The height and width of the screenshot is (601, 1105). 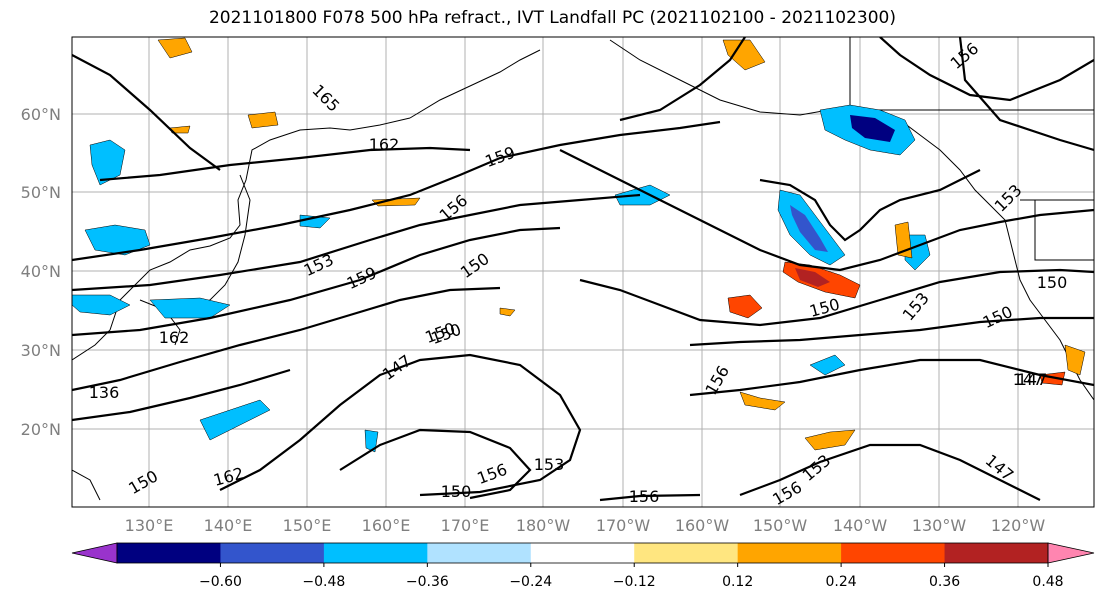 I want to click on longitude-tick-label: 140°E, so click(x=228, y=525).